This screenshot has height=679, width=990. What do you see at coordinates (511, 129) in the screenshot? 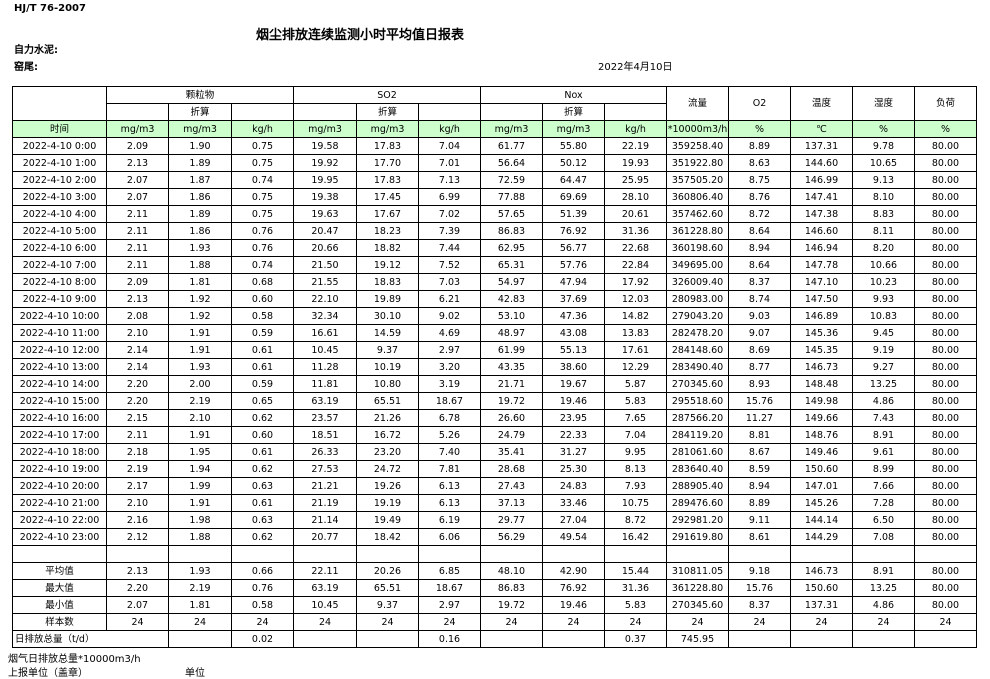
I see `unit-header: mg/m3` at bounding box center [511, 129].